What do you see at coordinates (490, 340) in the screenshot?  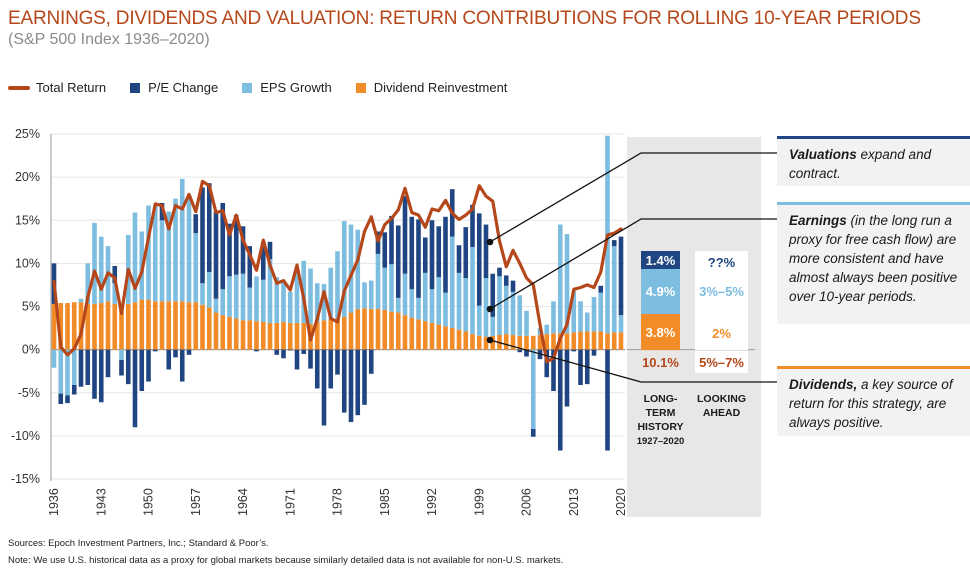 I see `leader-dot` at bounding box center [490, 340].